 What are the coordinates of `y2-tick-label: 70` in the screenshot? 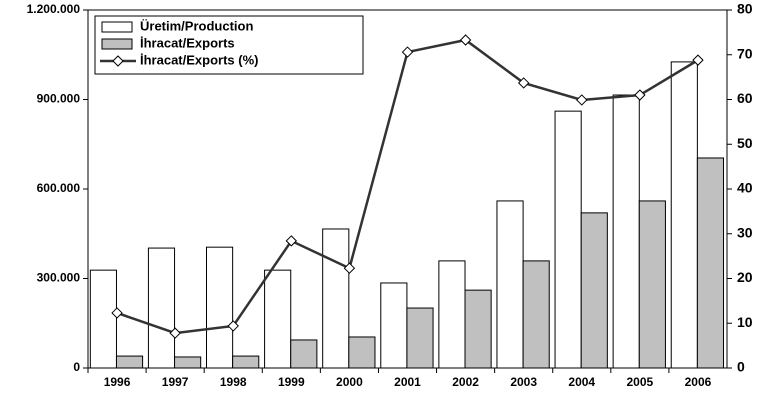 It's located at (745, 53).